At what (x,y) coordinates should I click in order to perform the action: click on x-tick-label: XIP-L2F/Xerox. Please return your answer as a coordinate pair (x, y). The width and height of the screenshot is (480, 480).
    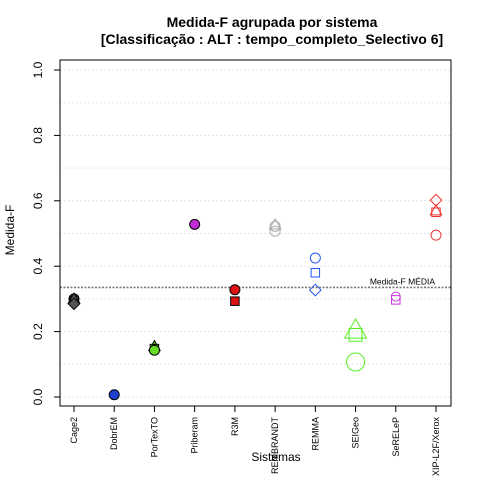
    Looking at the image, I should click on (436, 447).